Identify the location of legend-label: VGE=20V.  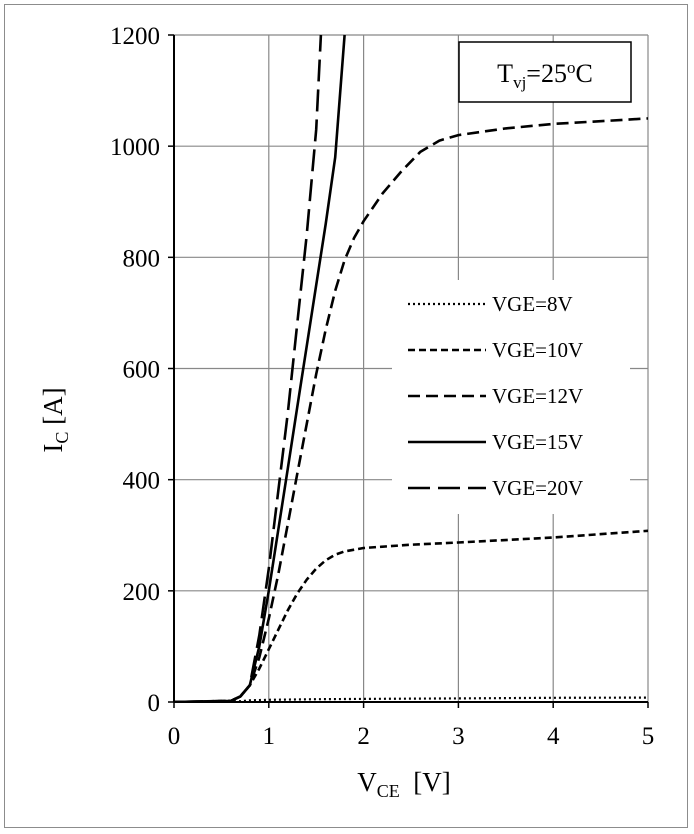
(537, 488).